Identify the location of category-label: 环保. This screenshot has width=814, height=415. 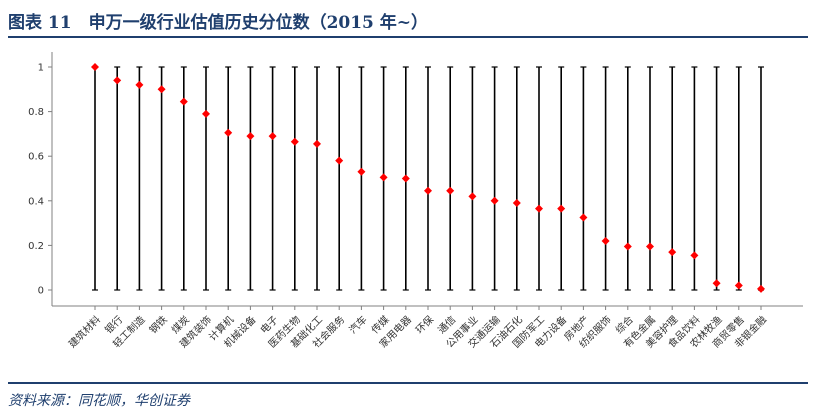
(424, 324).